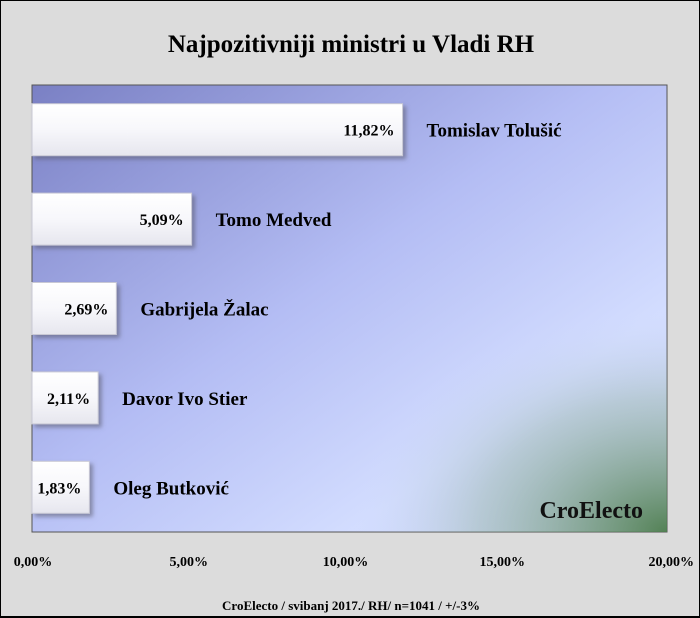 The width and height of the screenshot is (700, 618). Describe the element at coordinates (351, 44) in the screenshot. I see `chart-title: Najpozitivniji ministri u Vladi RH` at that location.